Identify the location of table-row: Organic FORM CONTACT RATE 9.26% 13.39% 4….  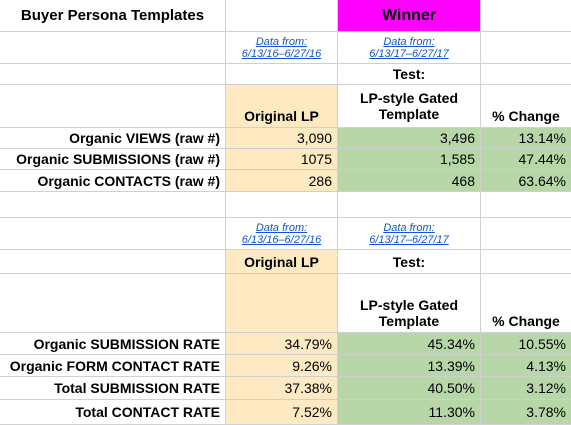
(285, 366).